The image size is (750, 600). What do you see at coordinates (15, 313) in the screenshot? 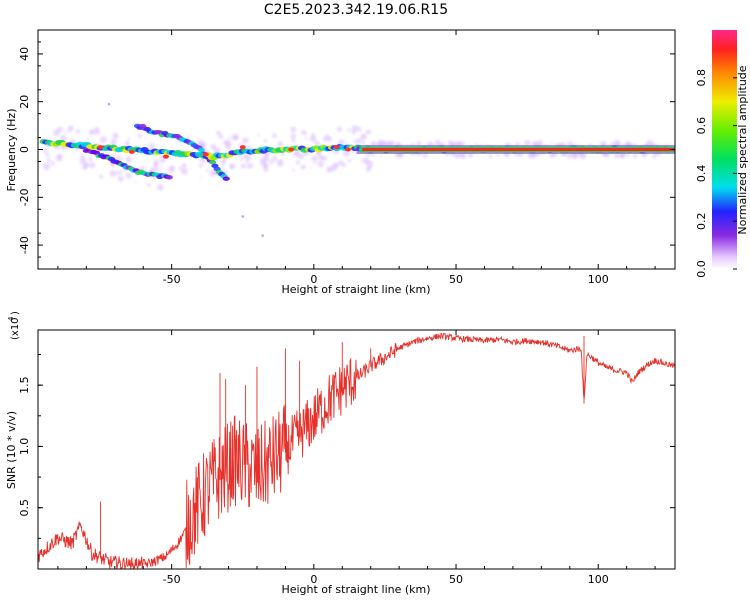
I see `snr-multiplier-close: )` at bounding box center [15, 313].